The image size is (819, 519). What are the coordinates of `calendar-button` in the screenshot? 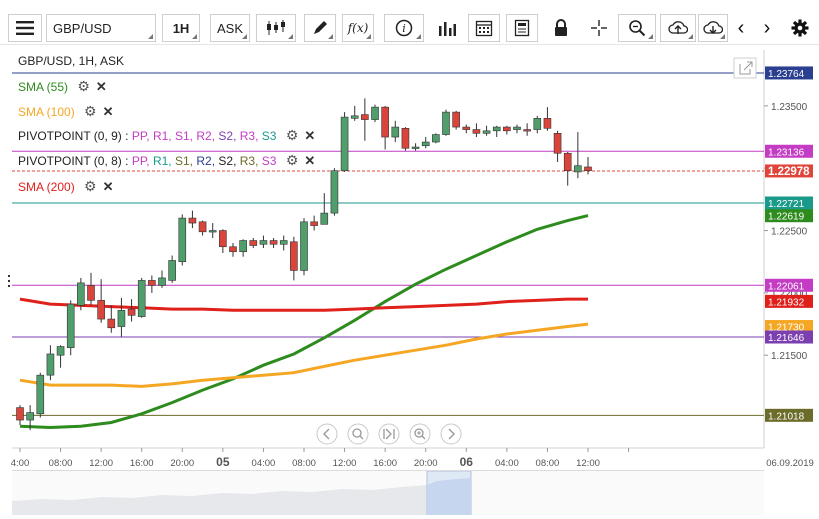 It's located at (484, 28).